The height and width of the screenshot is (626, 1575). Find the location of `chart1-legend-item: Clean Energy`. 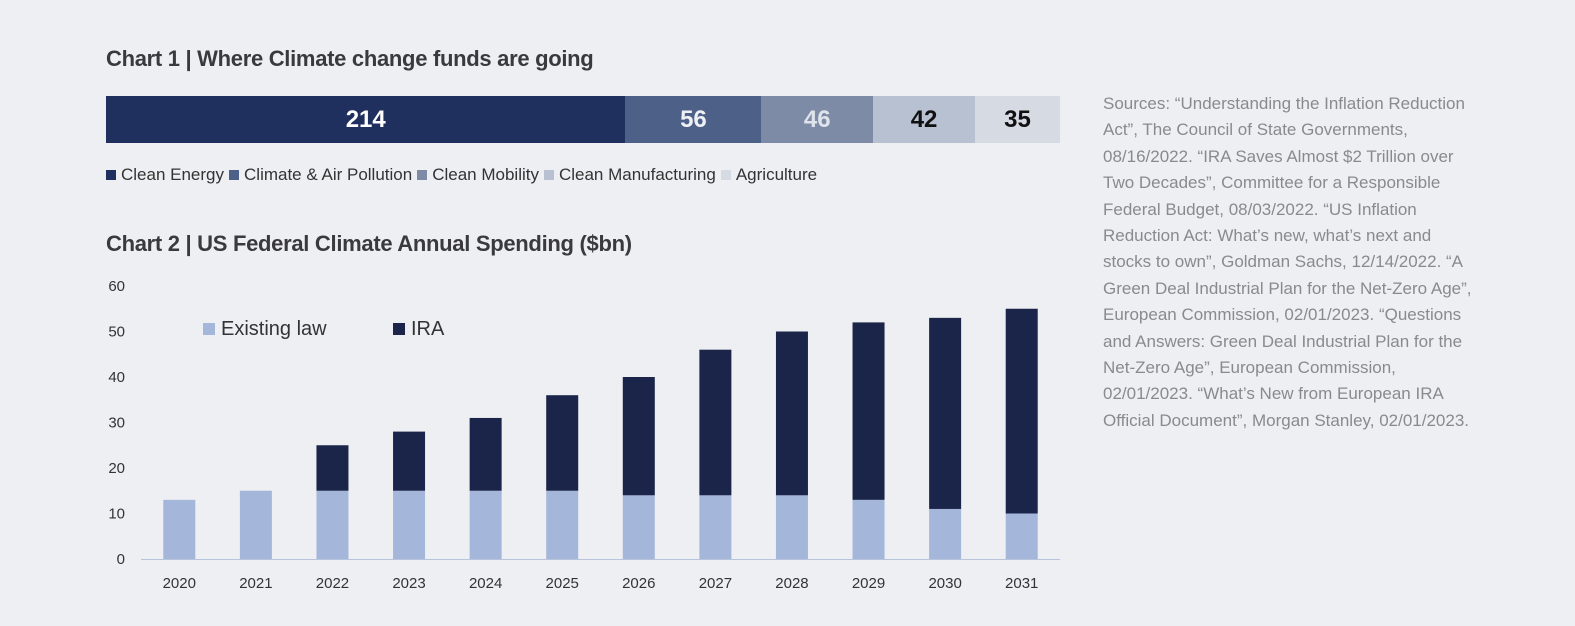

chart1-legend-item: Clean Energy is located at coordinates (165, 175).